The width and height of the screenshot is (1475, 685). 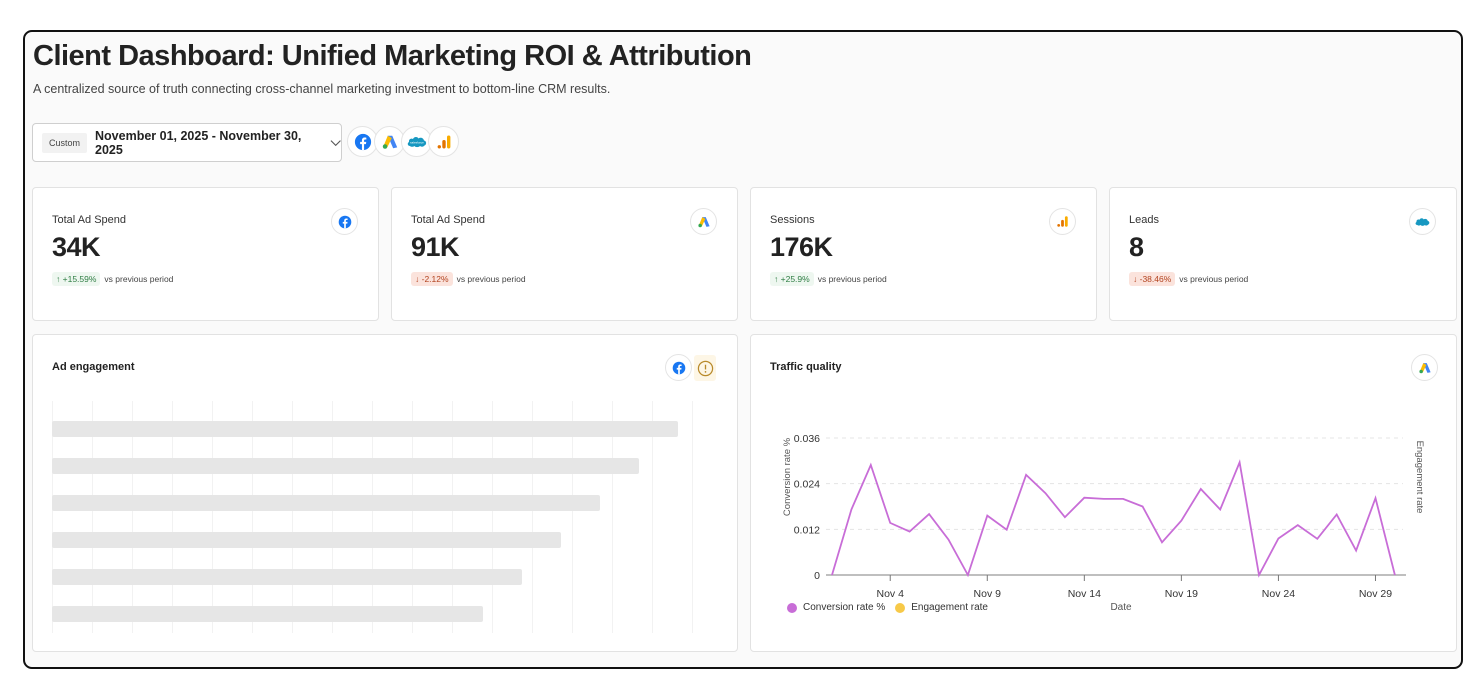 I want to click on legend-item-engagement: Engagement rate, so click(x=941, y=607).